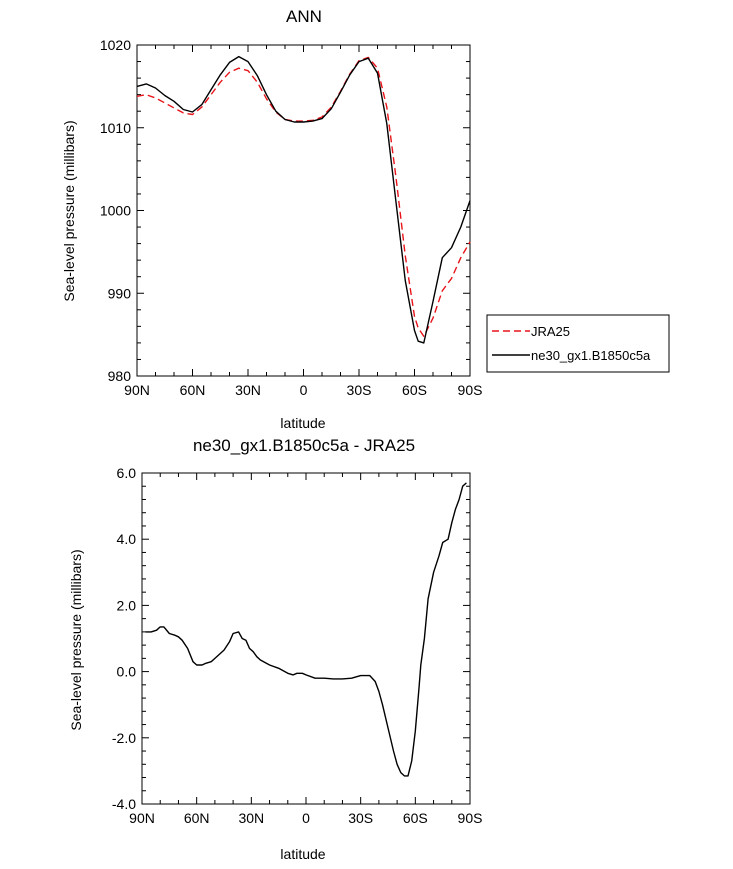  What do you see at coordinates (304, 16) in the screenshot?
I see `top-chart-title: ANN` at bounding box center [304, 16].